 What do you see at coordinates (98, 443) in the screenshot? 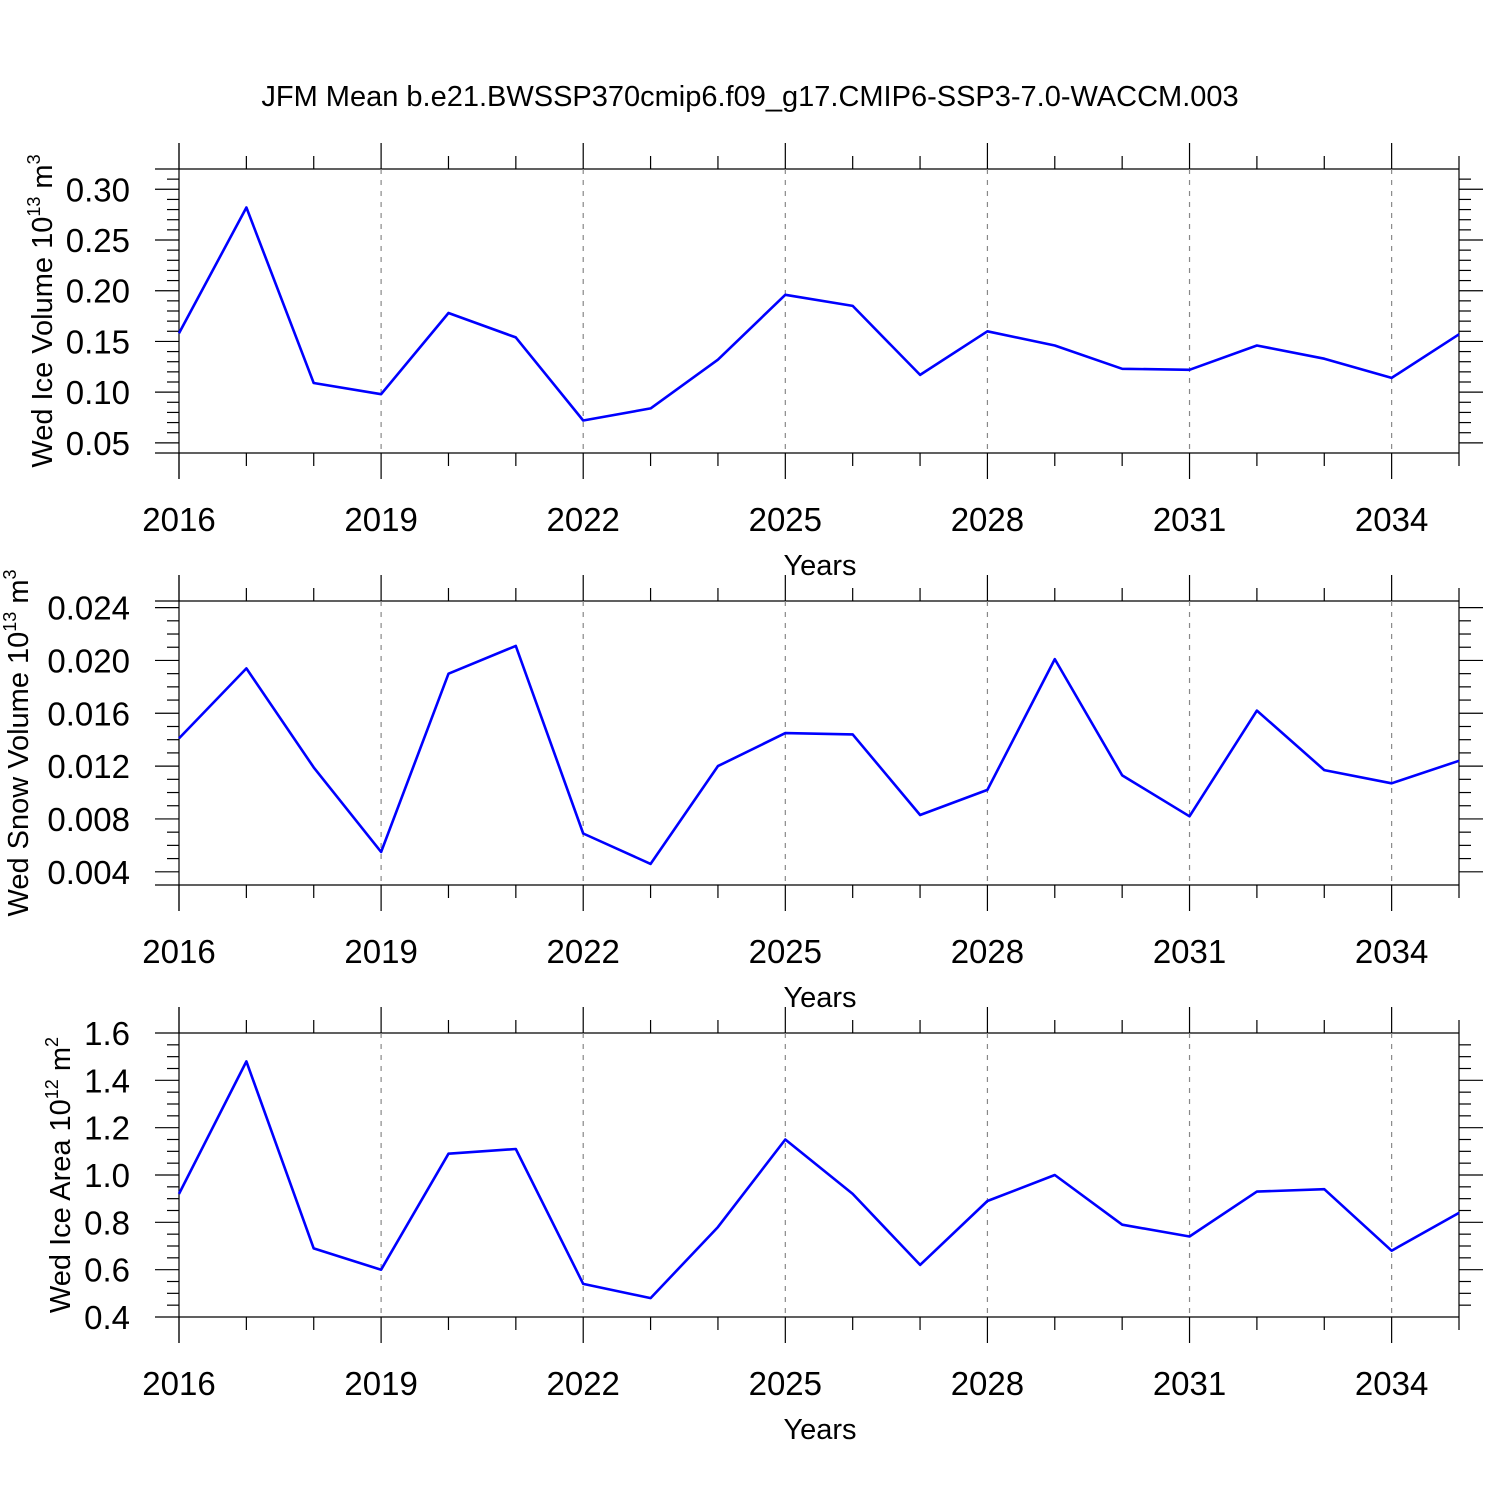
I see `y-tick-label: 0.05` at bounding box center [98, 443].